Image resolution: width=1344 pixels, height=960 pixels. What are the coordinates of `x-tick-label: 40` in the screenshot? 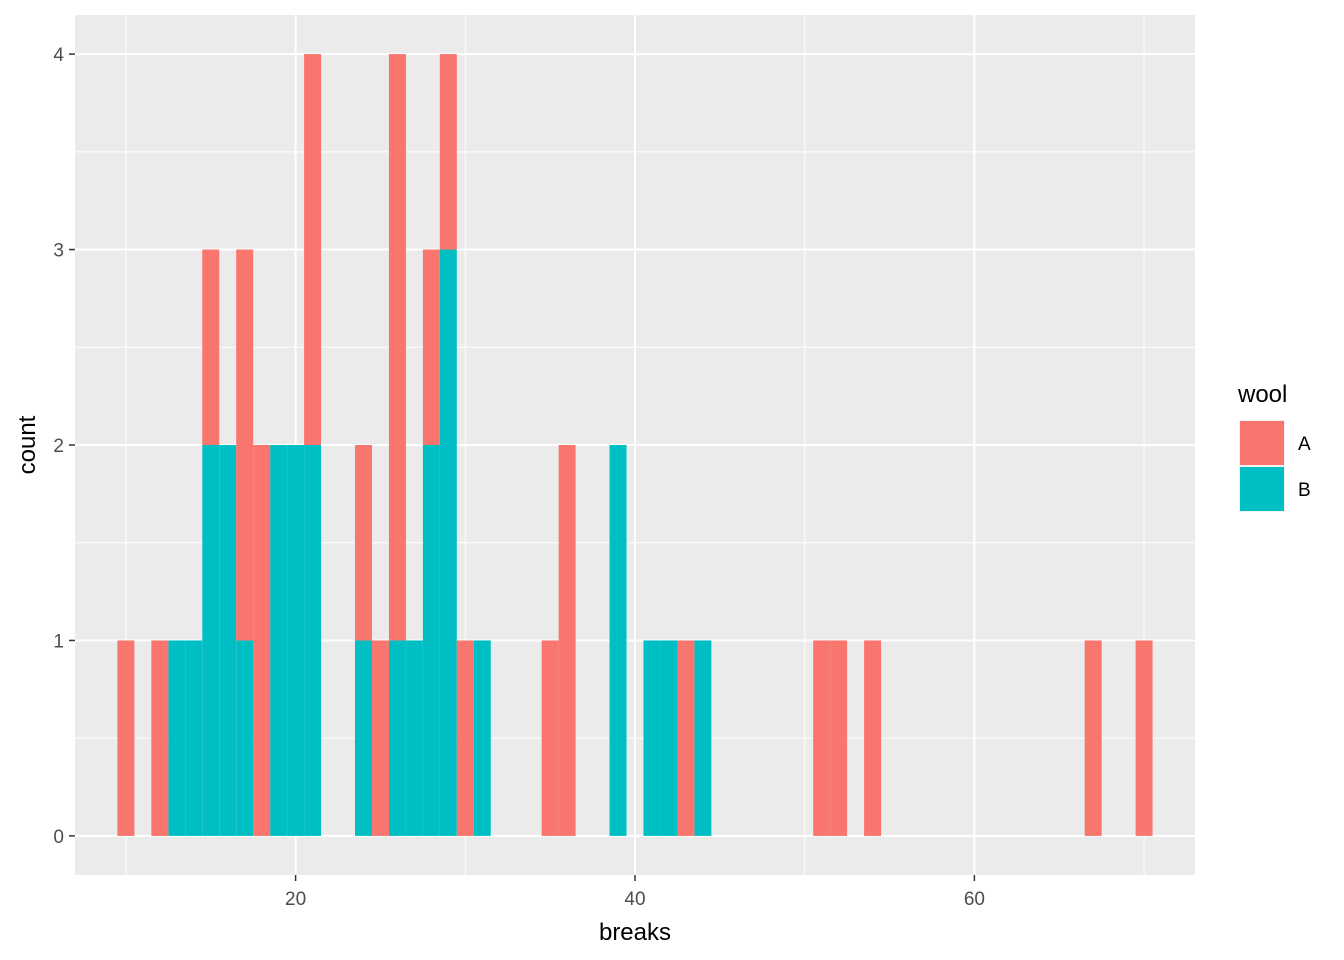 It's located at (634, 899).